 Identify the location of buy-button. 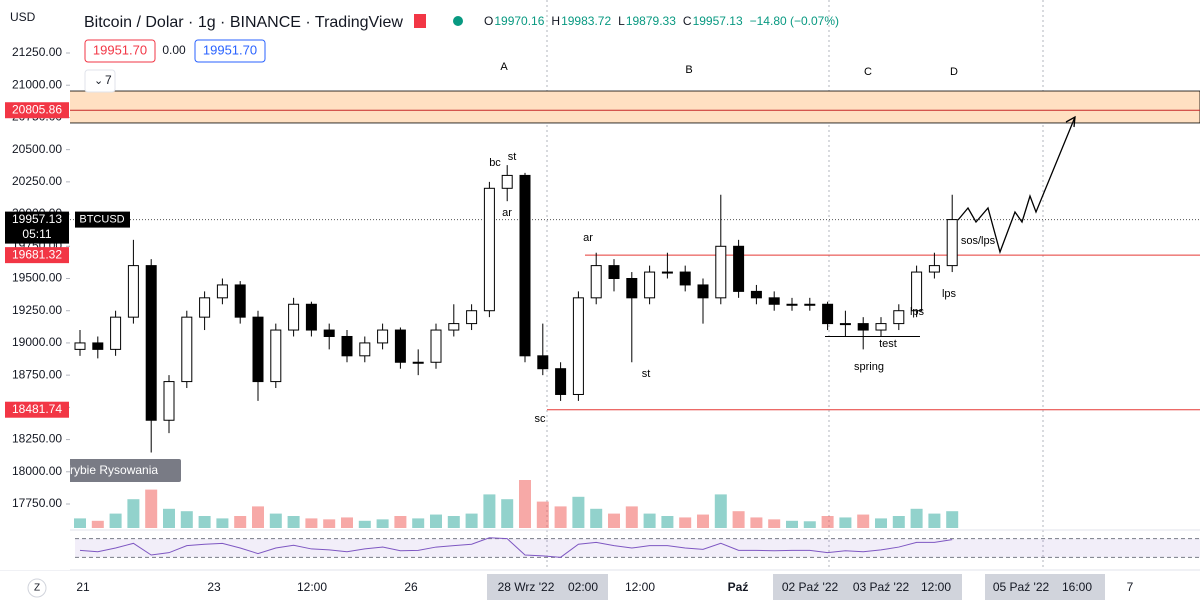
(230, 51).